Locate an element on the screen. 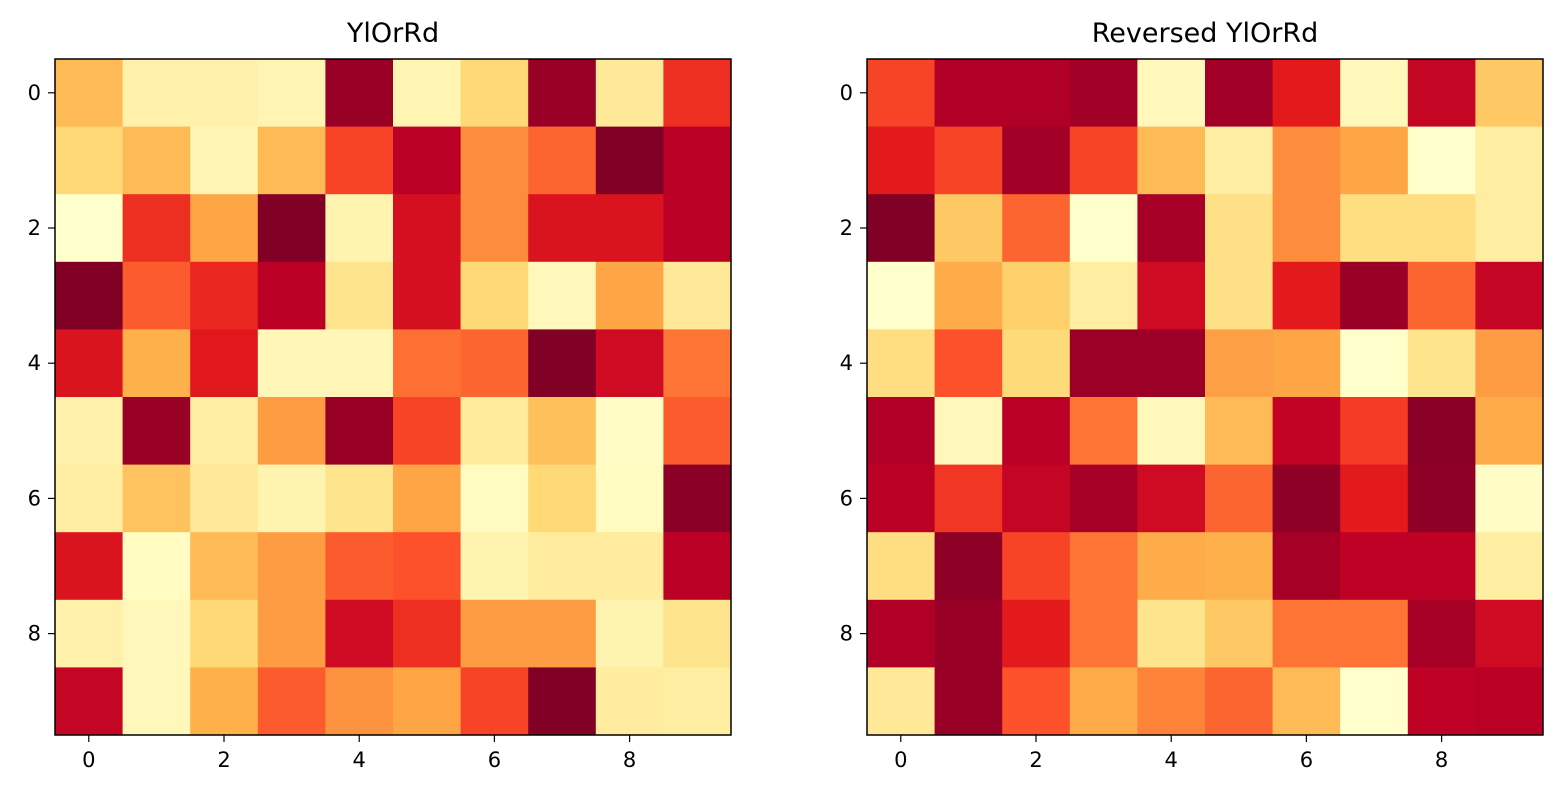  y-tick-label: 4 is located at coordinates (34, 363).